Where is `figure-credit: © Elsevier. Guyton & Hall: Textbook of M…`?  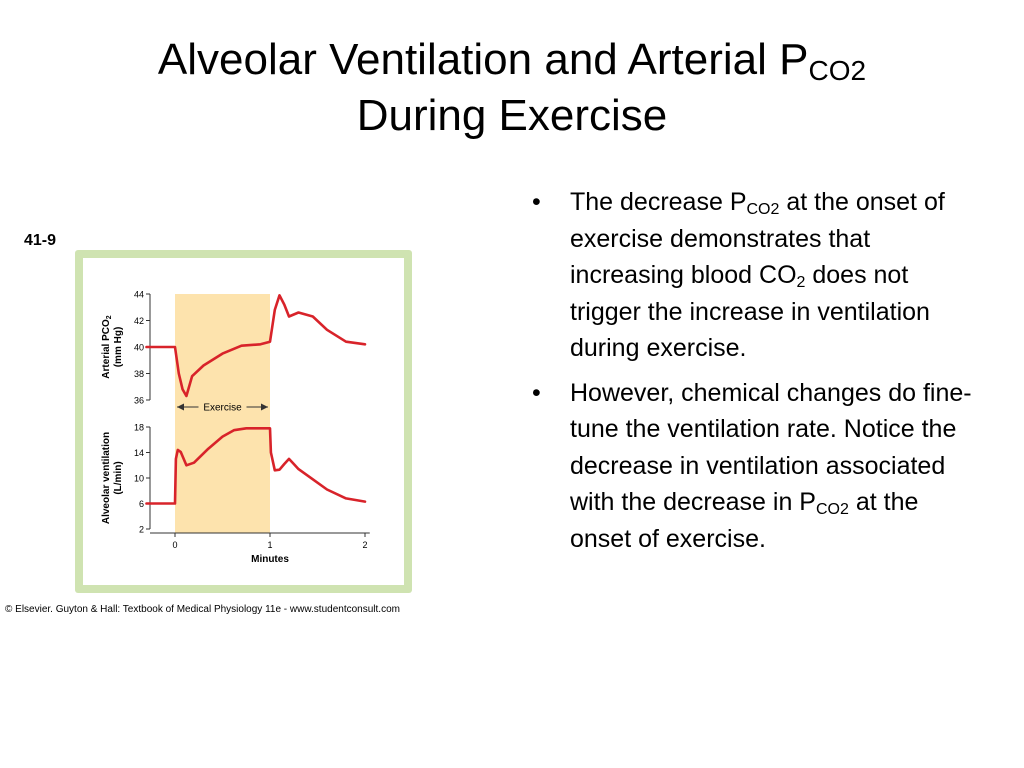
figure-credit: © Elsevier. Guyton & Hall: Textbook of M… is located at coordinates (202, 609).